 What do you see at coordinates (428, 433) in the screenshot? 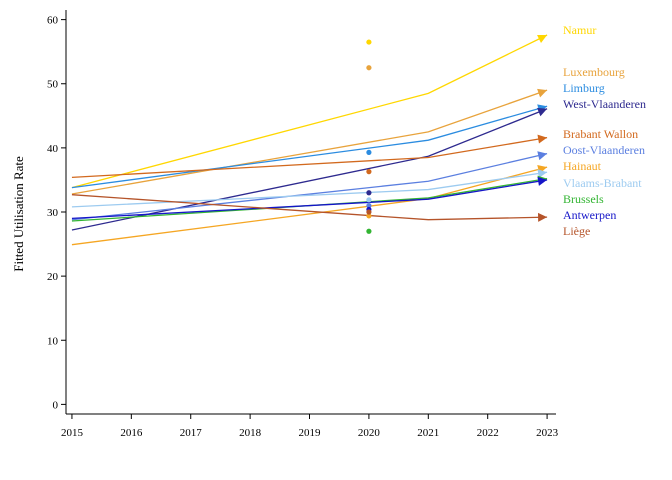
I see `x-tick-label: 2021` at bounding box center [428, 433].